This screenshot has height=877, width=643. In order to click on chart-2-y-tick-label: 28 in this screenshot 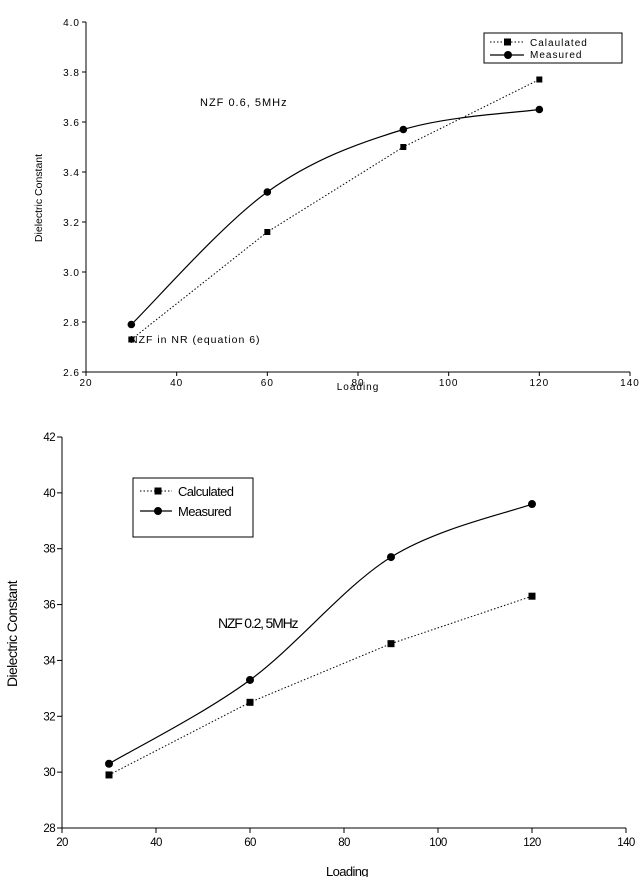, I will do `click(49, 829)`.